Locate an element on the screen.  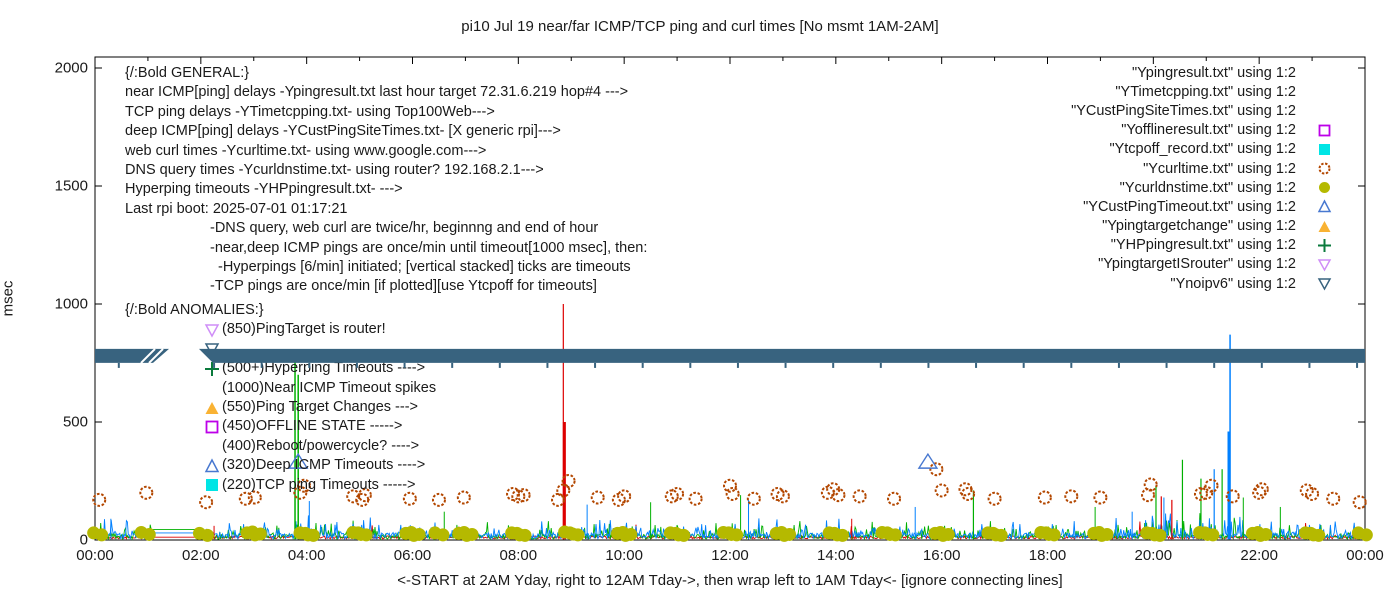
legend-entry: "Ycurltime.txt" using 1:2 is located at coordinates (1211, 168).